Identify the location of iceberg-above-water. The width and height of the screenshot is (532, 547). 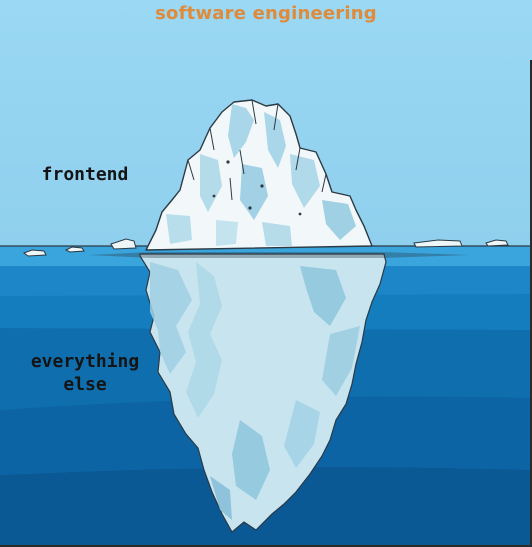
(259, 175).